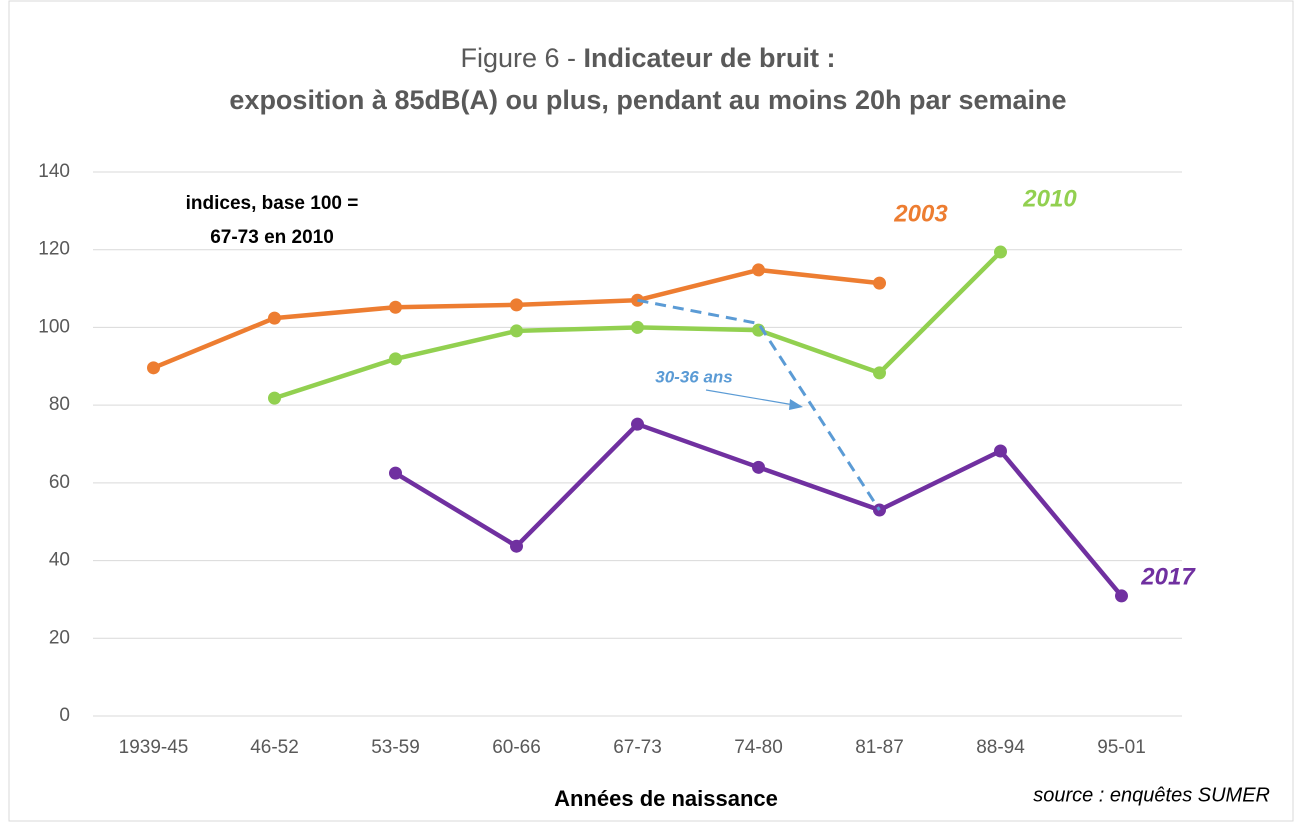 The width and height of the screenshot is (1294, 822). Describe the element at coordinates (274, 747) in the screenshot. I see `x-tick-label: 46-52` at that location.